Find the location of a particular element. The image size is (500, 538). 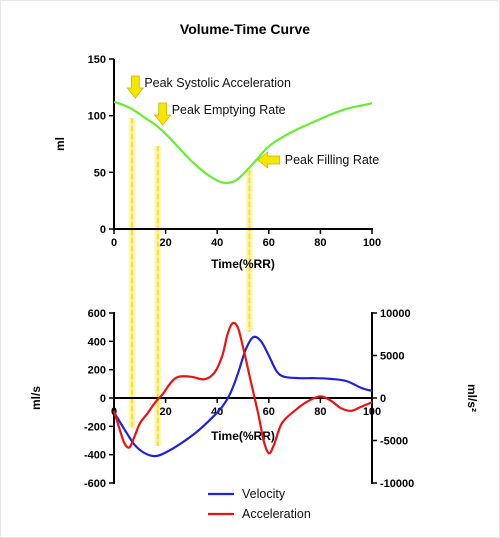

bottom-right-tick-label: -10000 is located at coordinates (397, 484).